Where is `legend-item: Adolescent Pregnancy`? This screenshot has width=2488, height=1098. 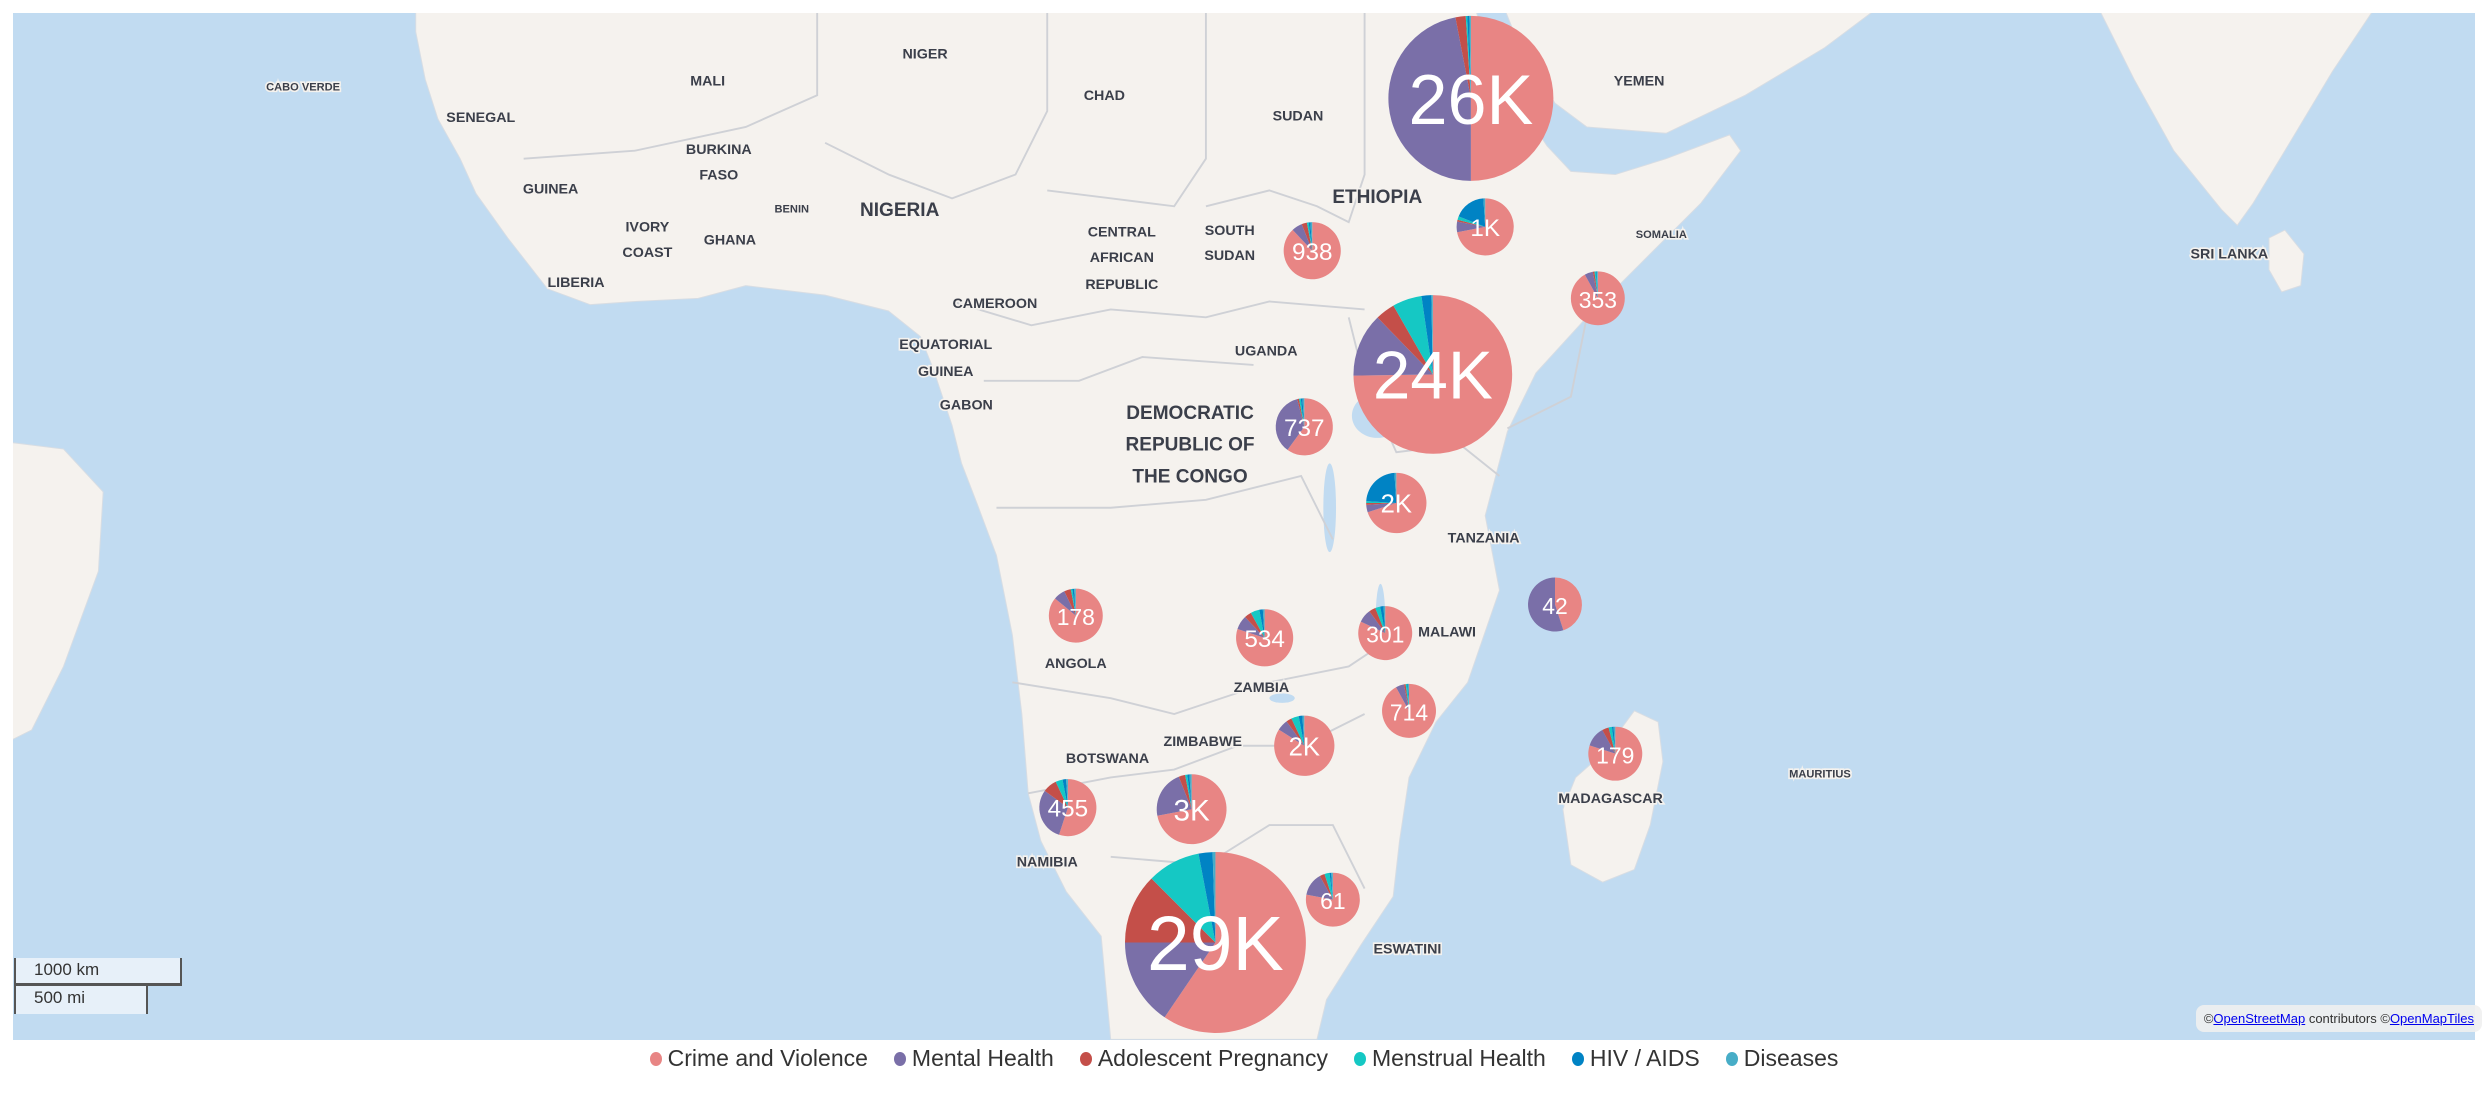
legend-item: Adolescent Pregnancy is located at coordinates (1203, 1058).